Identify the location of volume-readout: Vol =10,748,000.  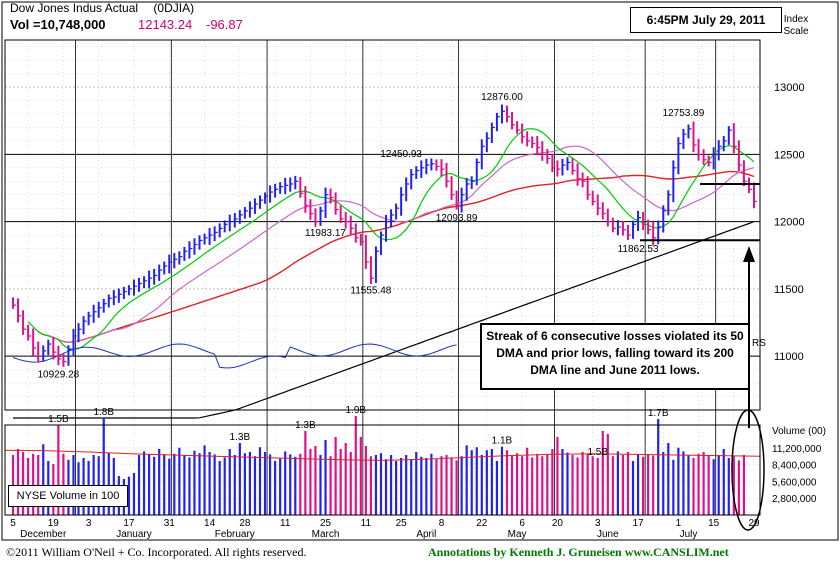
(58, 24).